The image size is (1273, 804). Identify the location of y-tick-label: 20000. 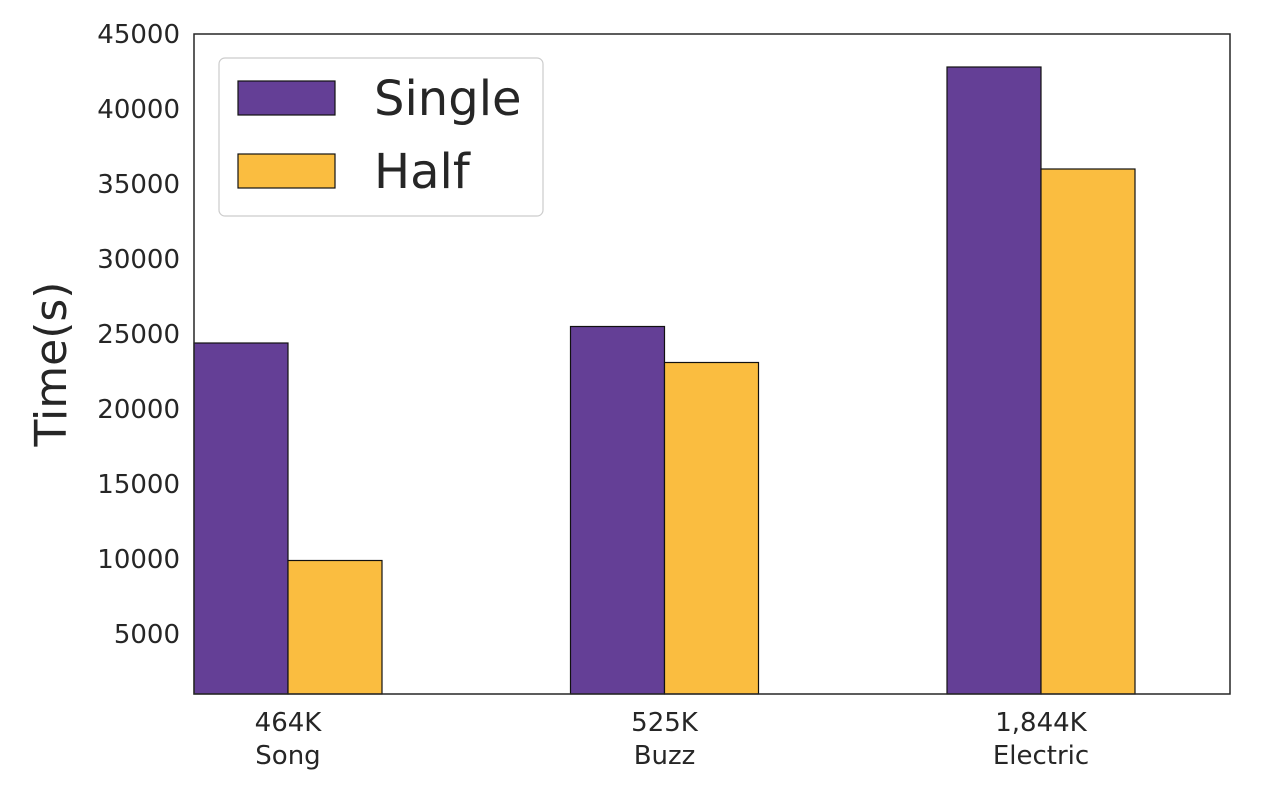
(138, 410).